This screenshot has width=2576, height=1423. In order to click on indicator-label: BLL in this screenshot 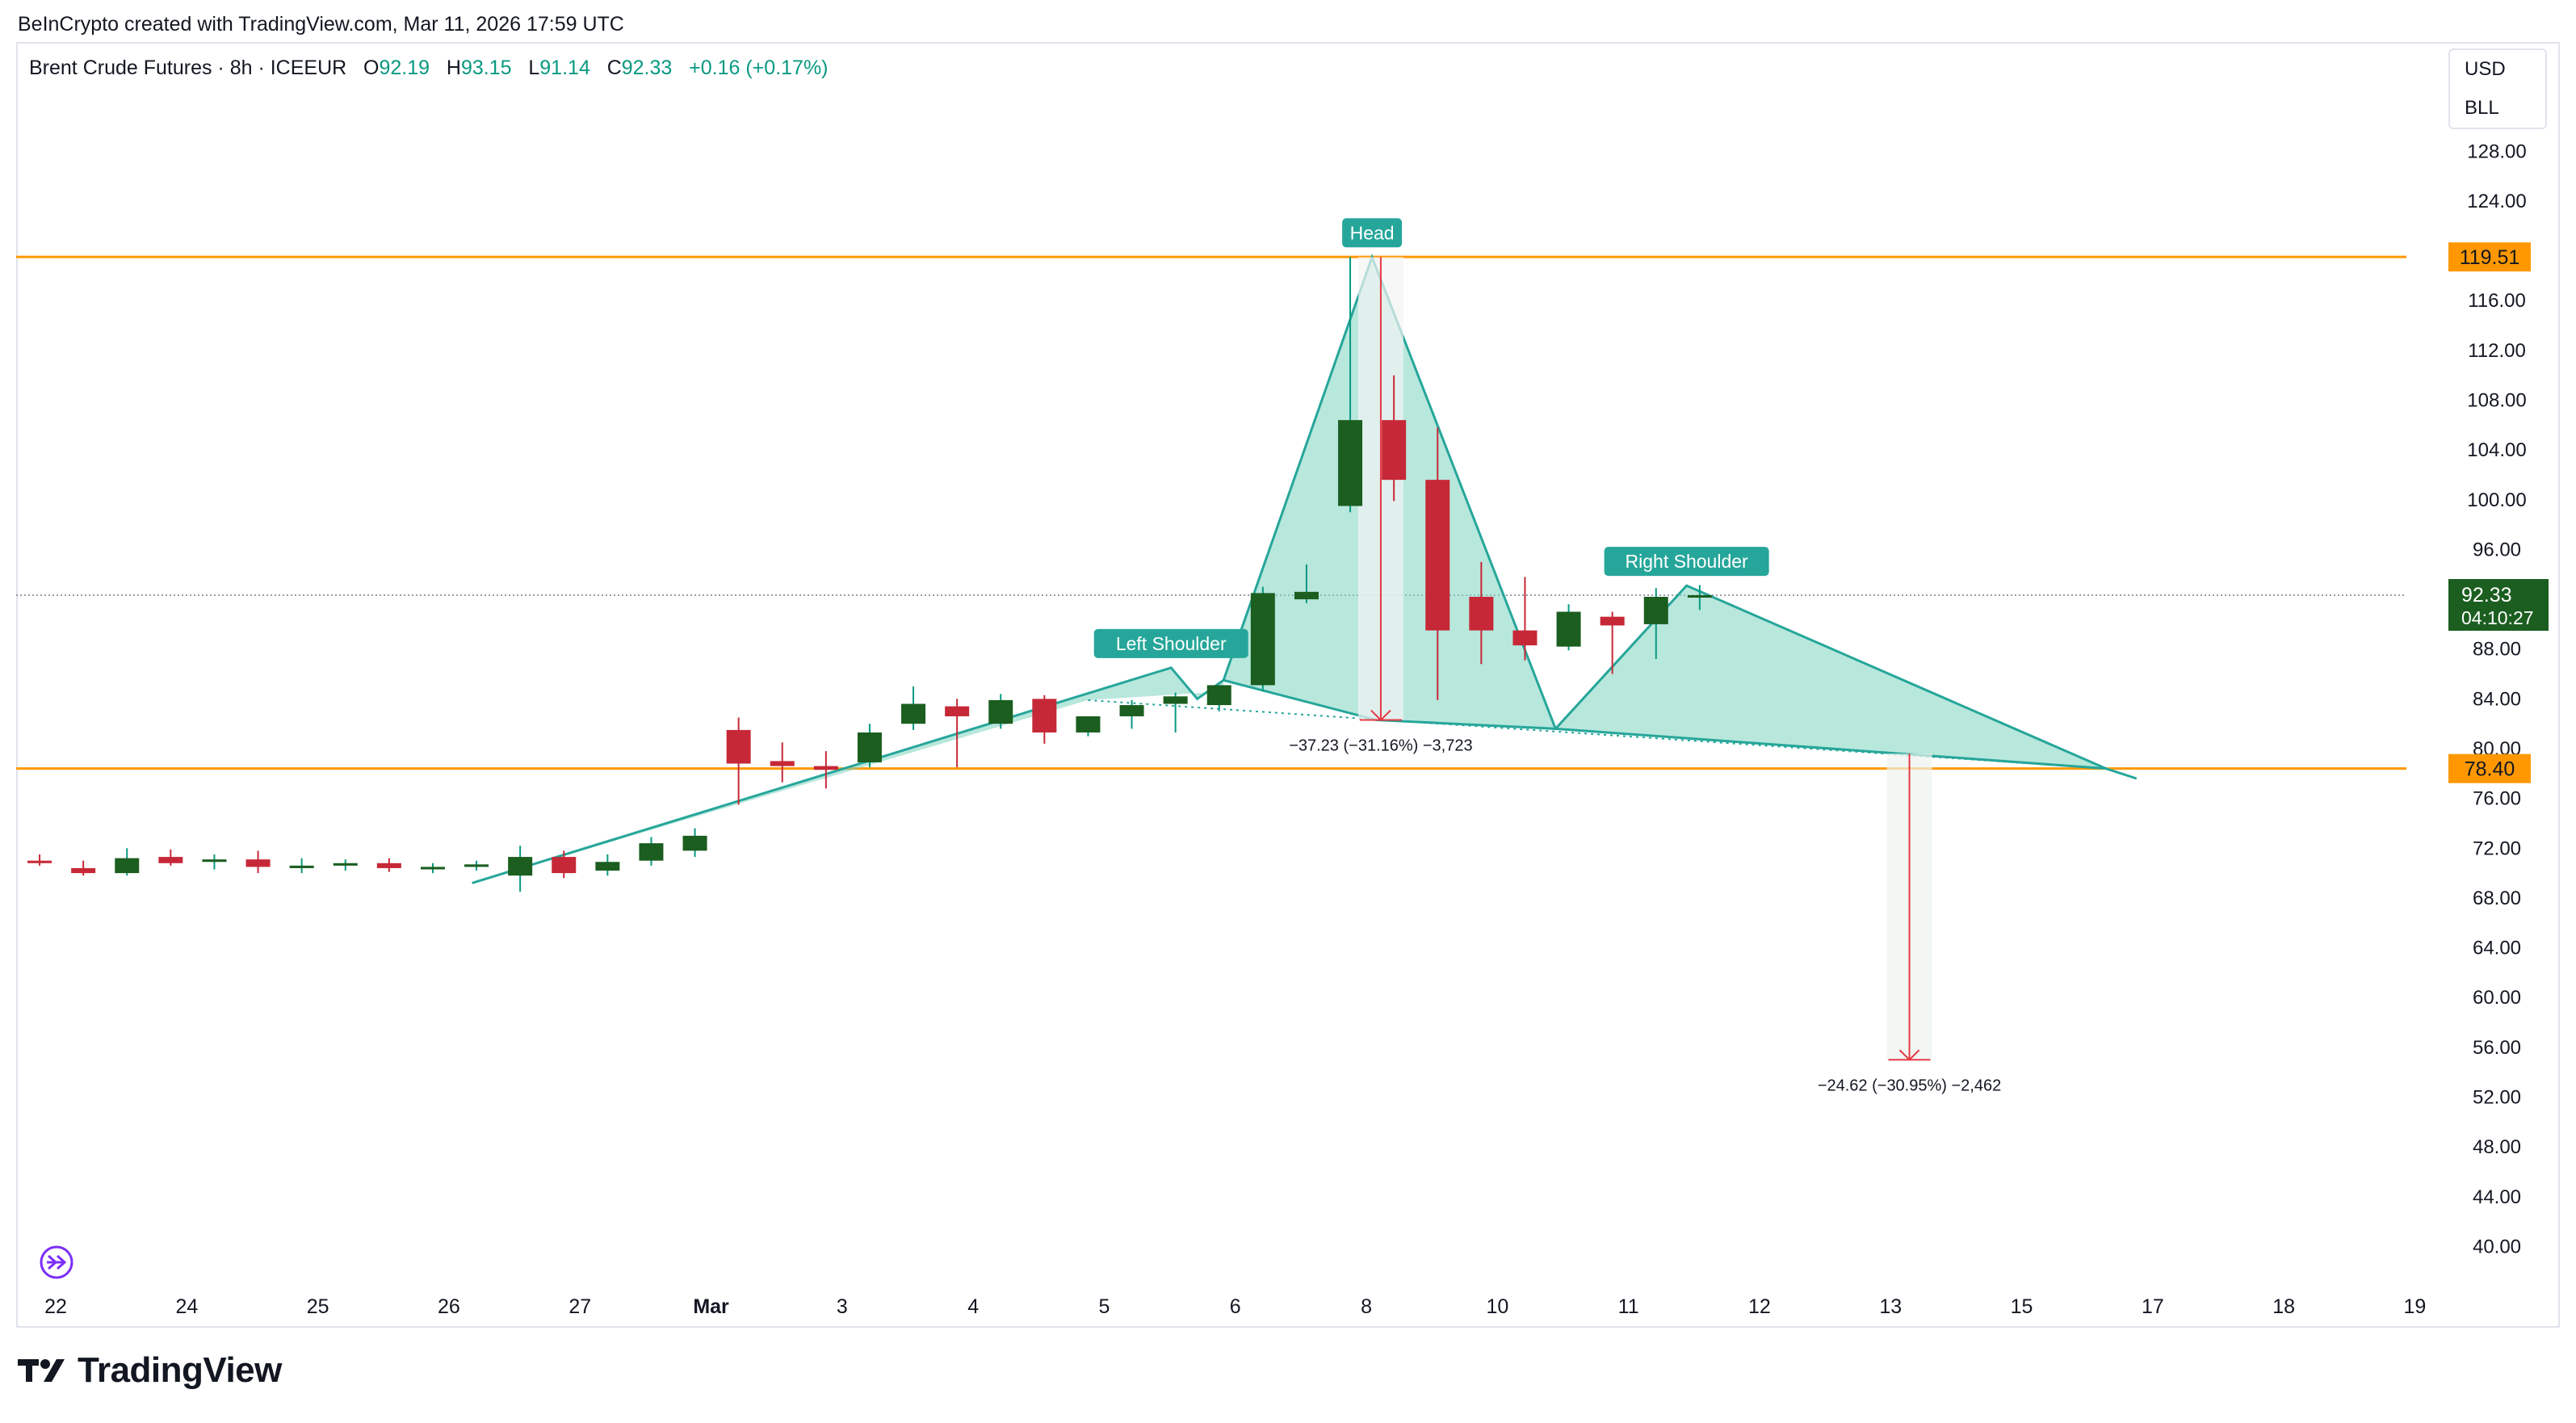, I will do `click(2482, 108)`.